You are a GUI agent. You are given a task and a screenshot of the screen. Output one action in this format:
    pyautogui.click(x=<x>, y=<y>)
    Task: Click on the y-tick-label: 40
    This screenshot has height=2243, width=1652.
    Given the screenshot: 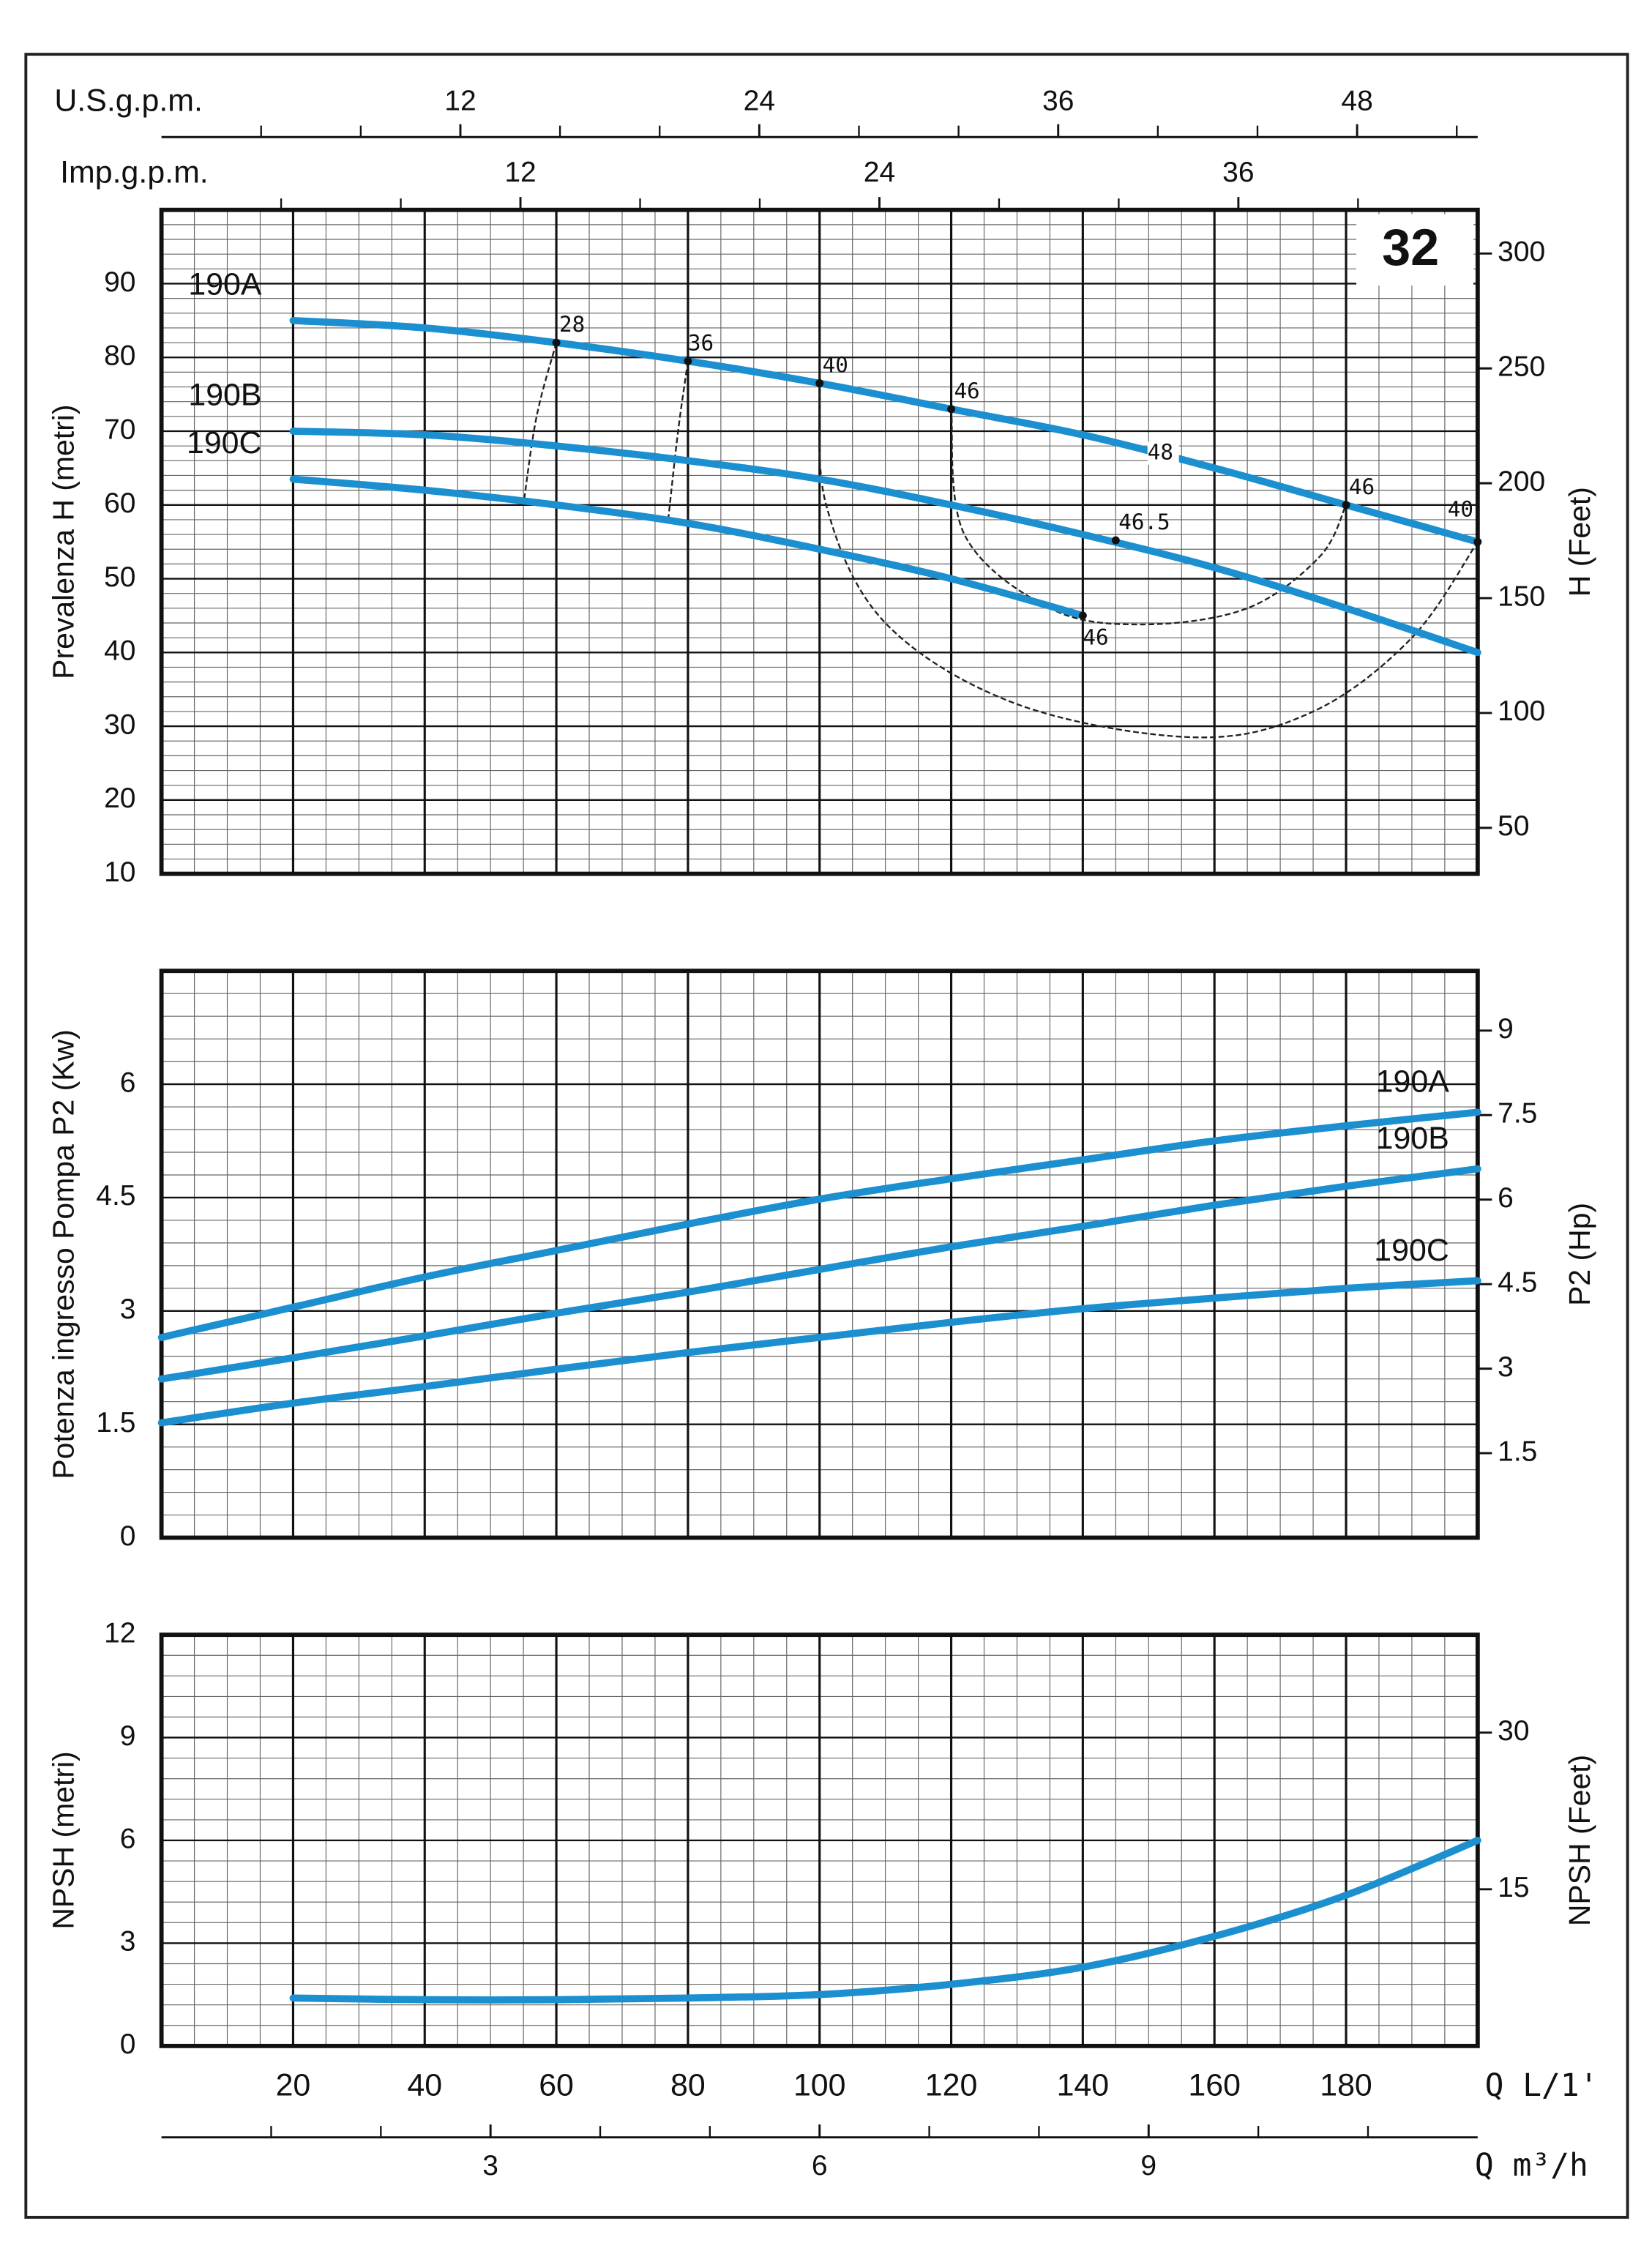 What is the action you would take?
    pyautogui.click(x=119, y=651)
    